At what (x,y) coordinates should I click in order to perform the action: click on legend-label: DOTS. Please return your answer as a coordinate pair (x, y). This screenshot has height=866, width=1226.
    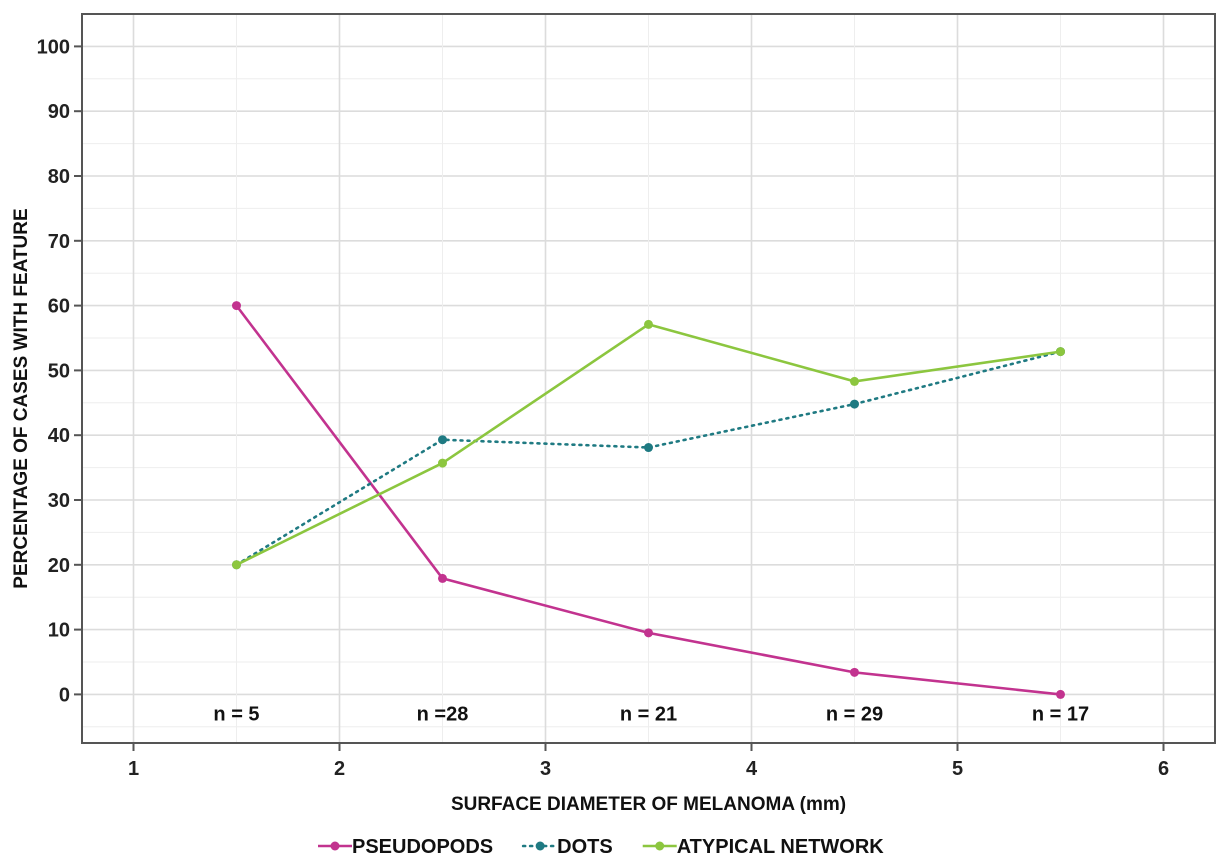
    Looking at the image, I should click on (585, 847).